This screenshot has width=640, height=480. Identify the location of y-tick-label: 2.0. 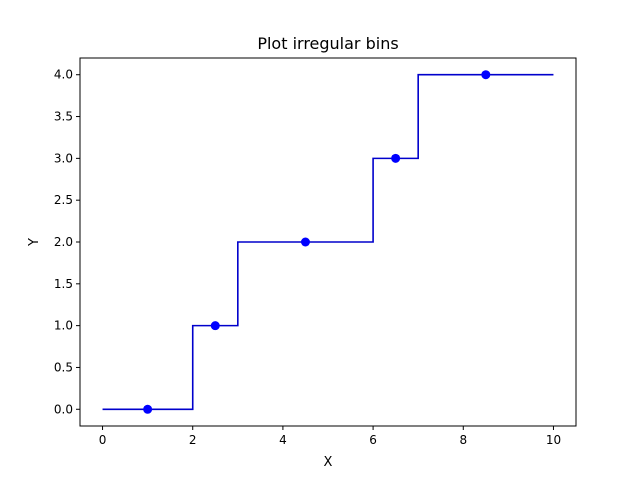
(63, 242).